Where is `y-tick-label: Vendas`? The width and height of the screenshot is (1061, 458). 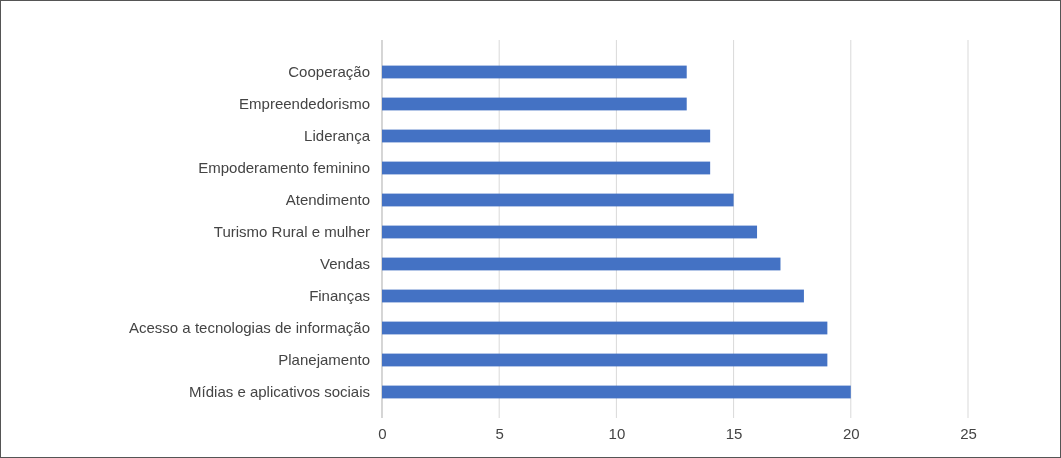 y-tick-label: Vendas is located at coordinates (344, 264).